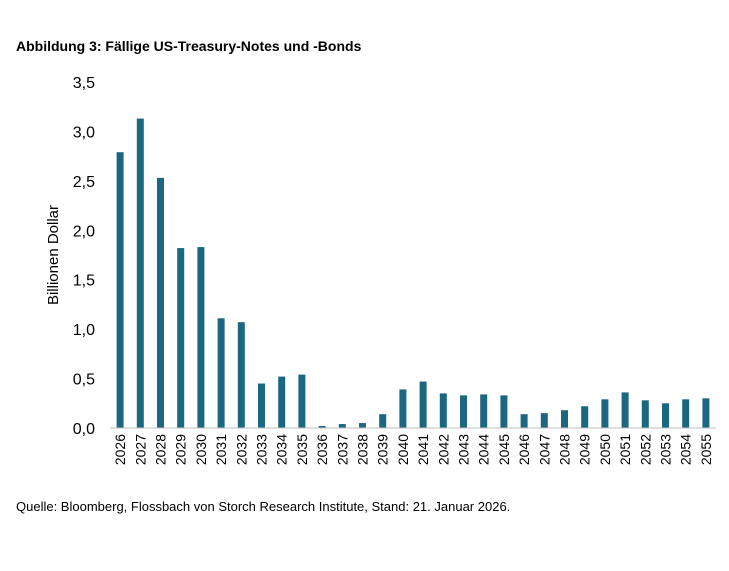 This screenshot has height=571, width=729. What do you see at coordinates (706, 449) in the screenshot?
I see `x-tick-label: 2055` at bounding box center [706, 449].